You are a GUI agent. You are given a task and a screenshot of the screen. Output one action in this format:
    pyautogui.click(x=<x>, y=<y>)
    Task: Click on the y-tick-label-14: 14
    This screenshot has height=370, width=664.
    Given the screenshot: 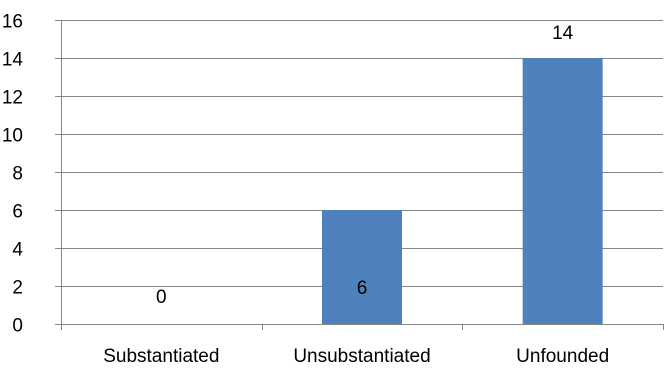 What is the action you would take?
    pyautogui.click(x=13, y=60)
    